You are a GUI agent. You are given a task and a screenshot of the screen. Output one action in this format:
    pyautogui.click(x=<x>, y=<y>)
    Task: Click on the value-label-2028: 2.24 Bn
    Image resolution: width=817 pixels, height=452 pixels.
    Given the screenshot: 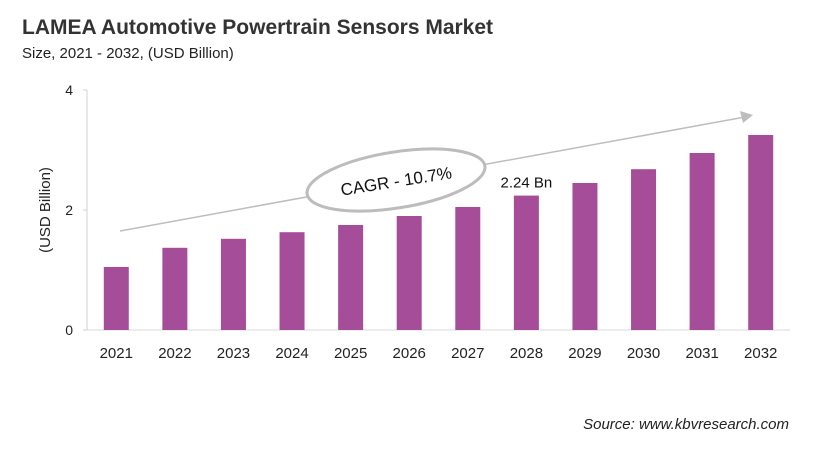 What is the action you would take?
    pyautogui.click(x=527, y=183)
    